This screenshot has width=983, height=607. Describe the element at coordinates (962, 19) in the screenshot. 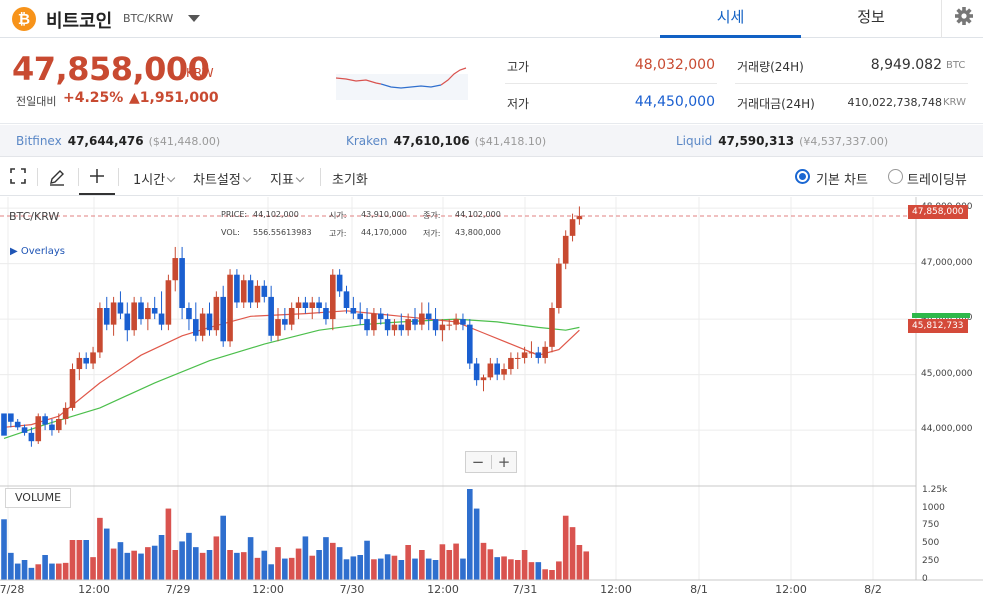

I see `settings-gear-icon` at that location.